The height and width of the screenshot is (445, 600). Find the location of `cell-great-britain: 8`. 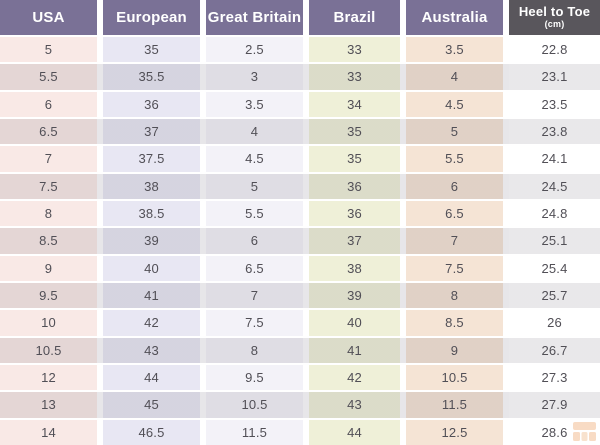

cell-great-britain: 8 is located at coordinates (254, 350).